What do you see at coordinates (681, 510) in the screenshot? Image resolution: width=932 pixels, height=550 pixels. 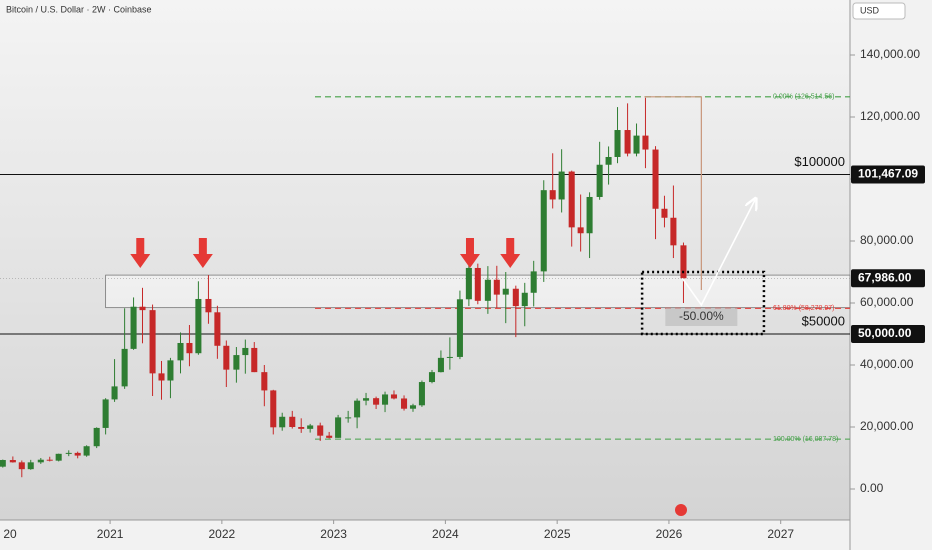 I see `event-icon` at bounding box center [681, 510].